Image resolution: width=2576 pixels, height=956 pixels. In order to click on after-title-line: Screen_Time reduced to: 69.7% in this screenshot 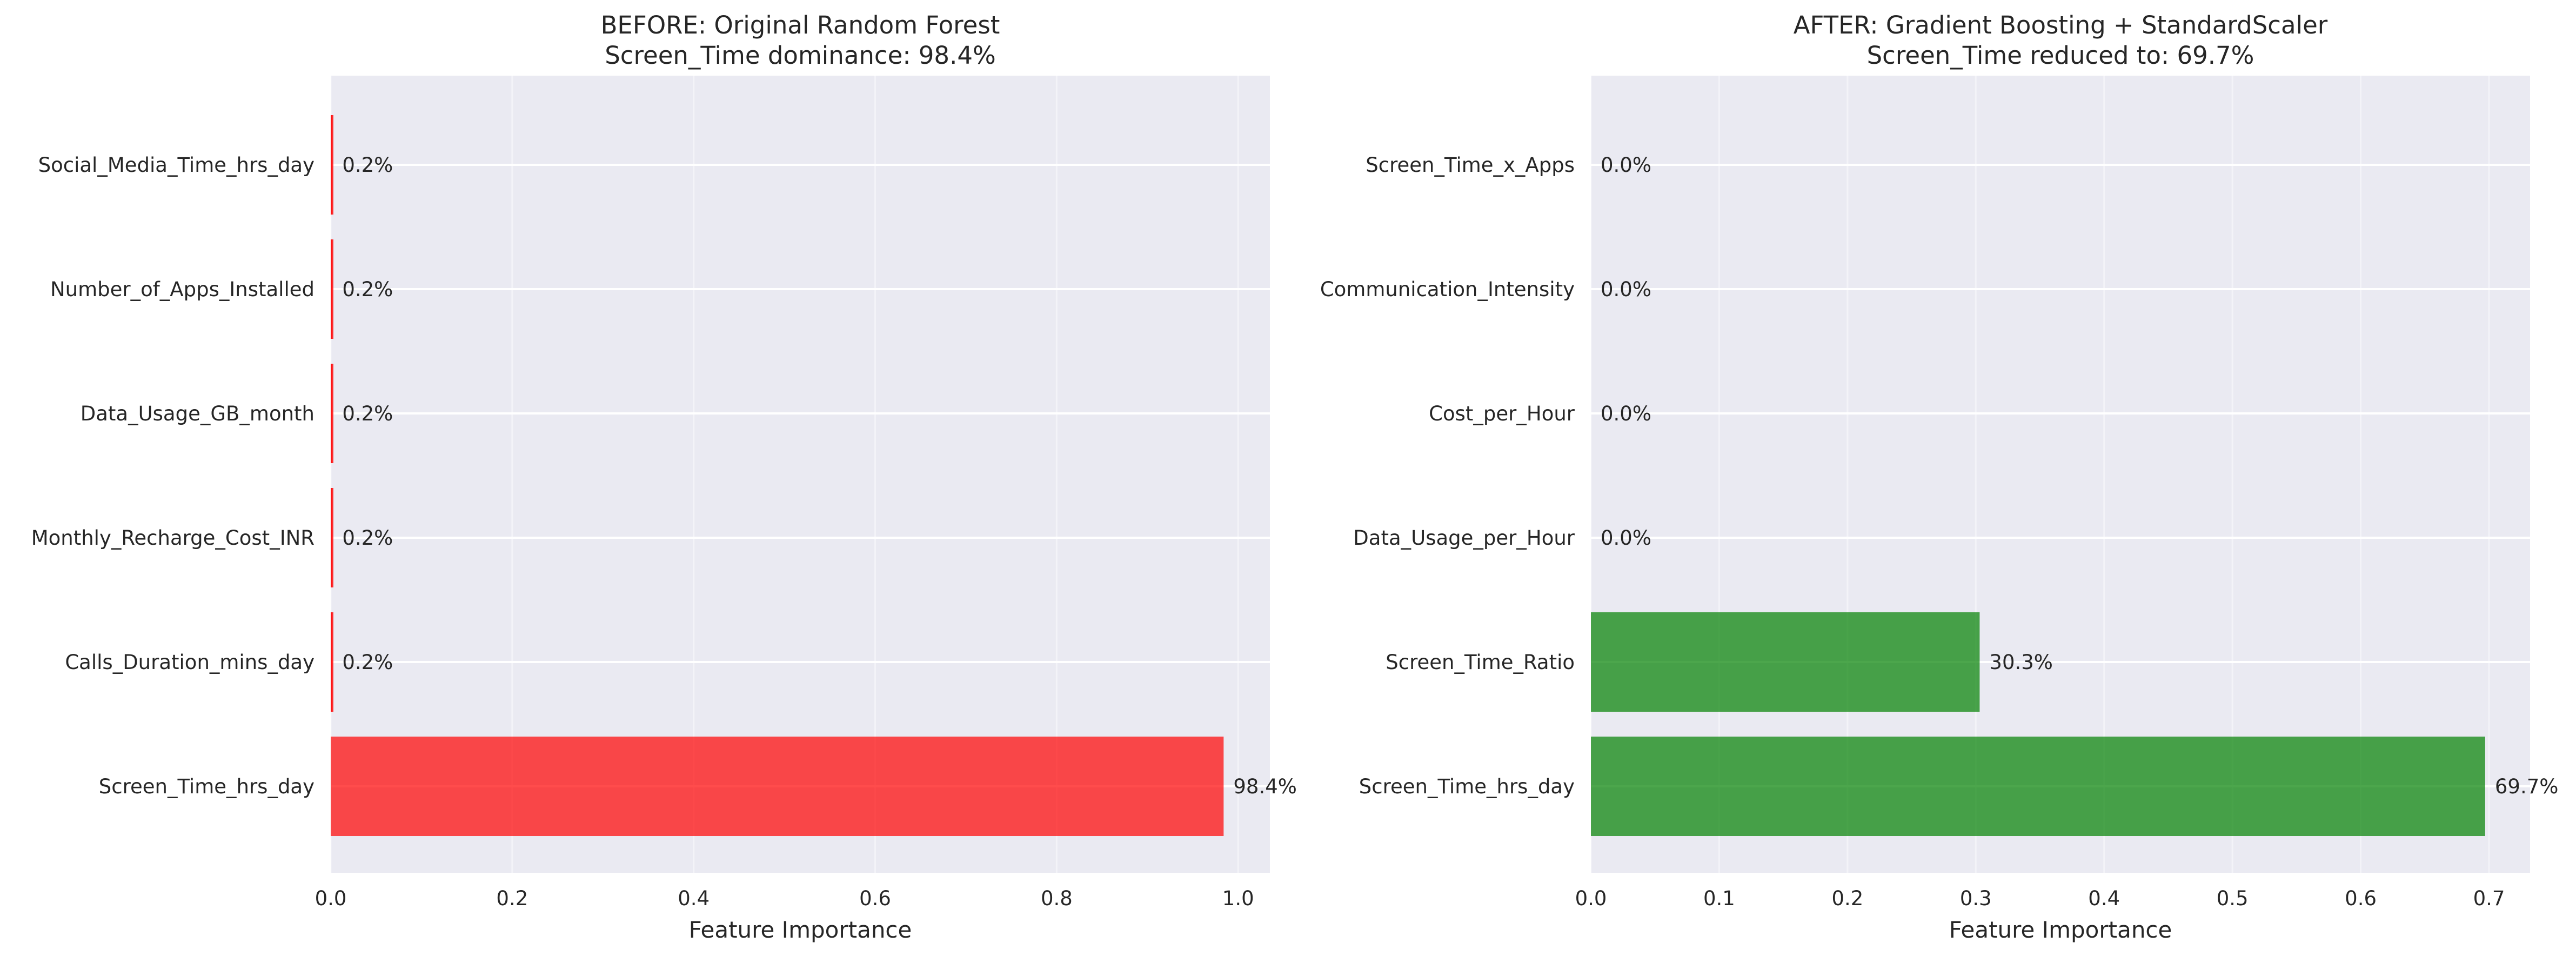, I will do `click(2060, 55)`.